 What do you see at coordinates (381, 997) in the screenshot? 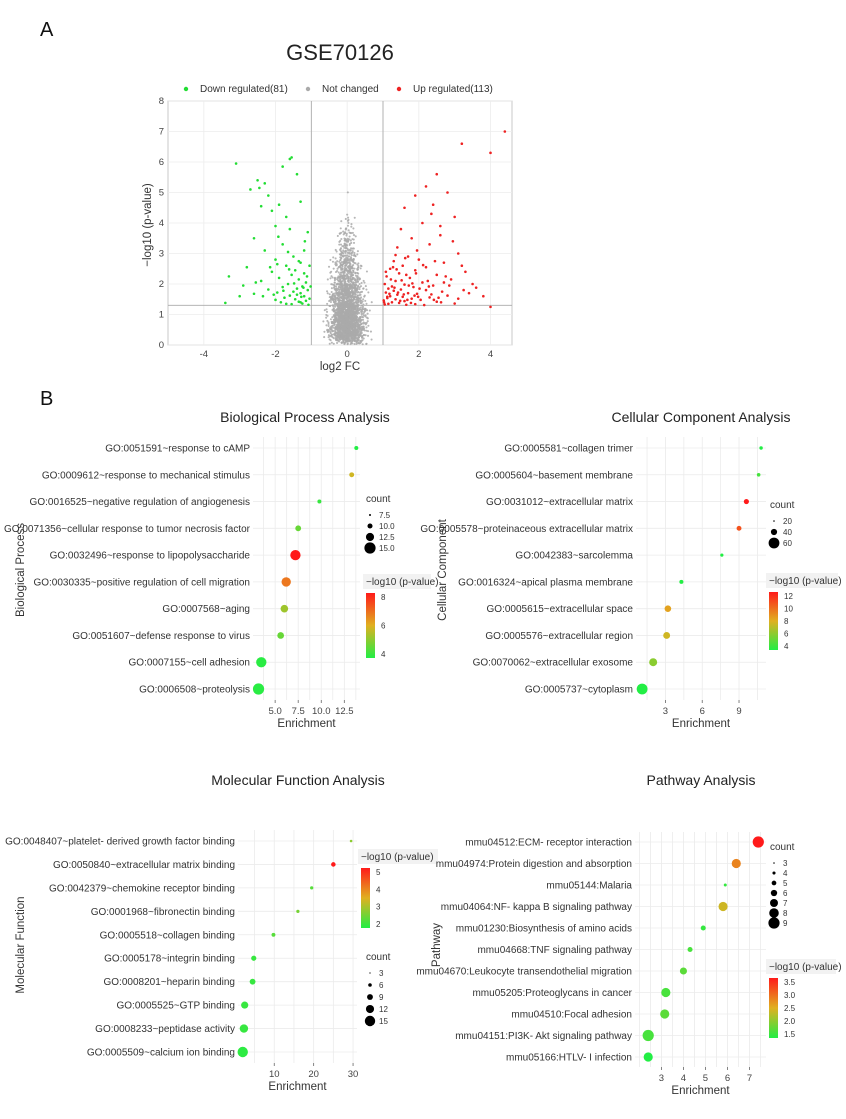
I see `size-legend-label: 9` at bounding box center [381, 997].